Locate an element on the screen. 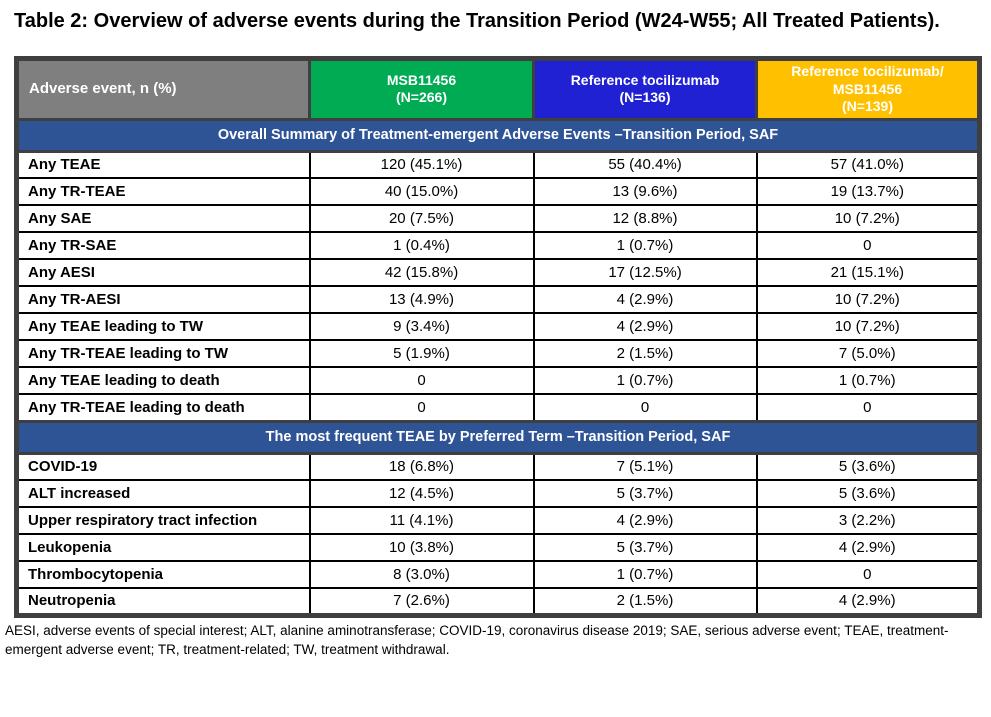  cell-value: 7 (5.1%) is located at coordinates (645, 466).